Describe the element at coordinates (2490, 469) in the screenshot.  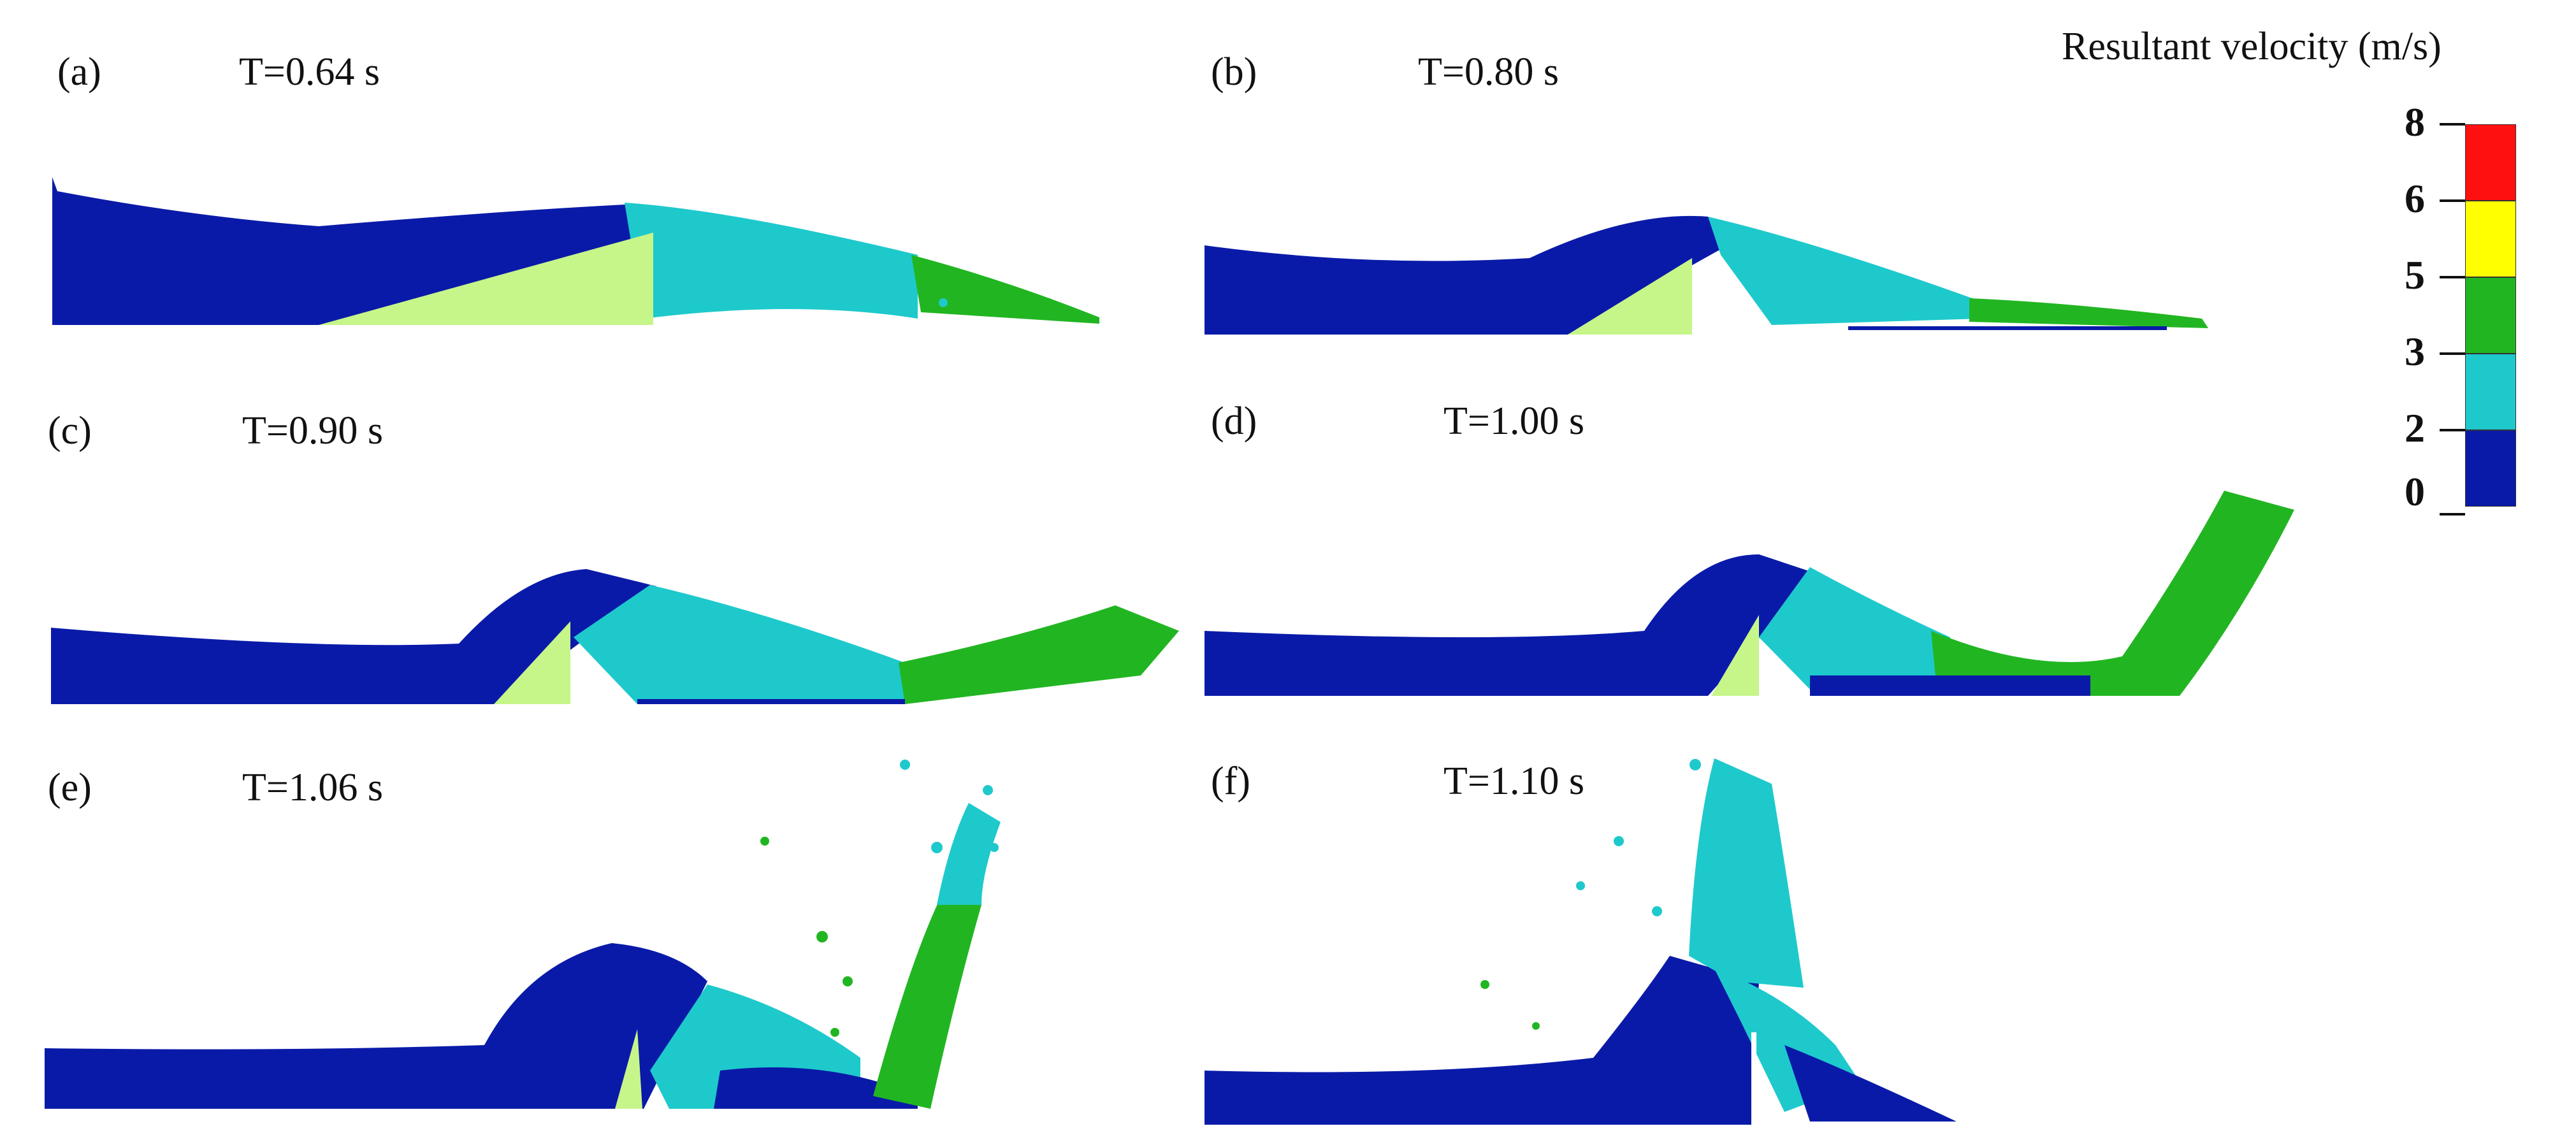
I see `legend-segment-blue` at that location.